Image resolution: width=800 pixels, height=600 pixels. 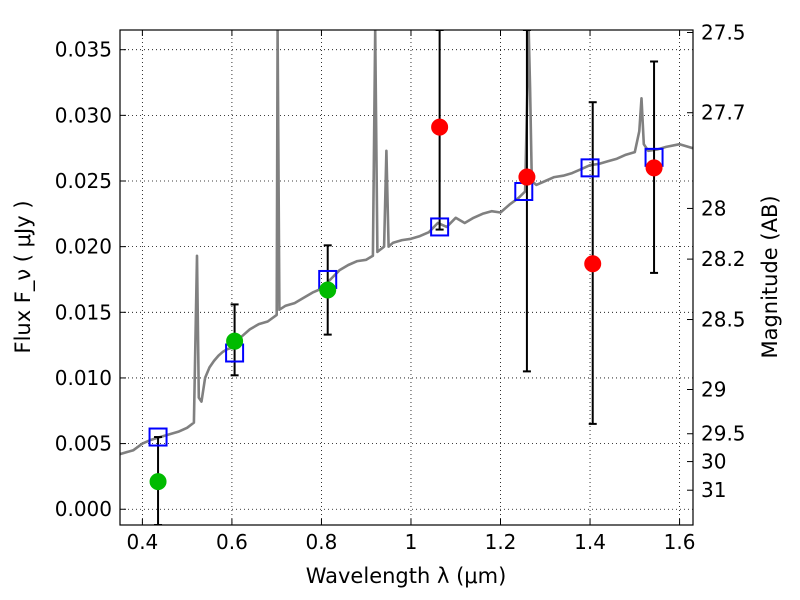 I want to click on x-axis-label: Wavelength λ (μm), so click(x=406, y=576).